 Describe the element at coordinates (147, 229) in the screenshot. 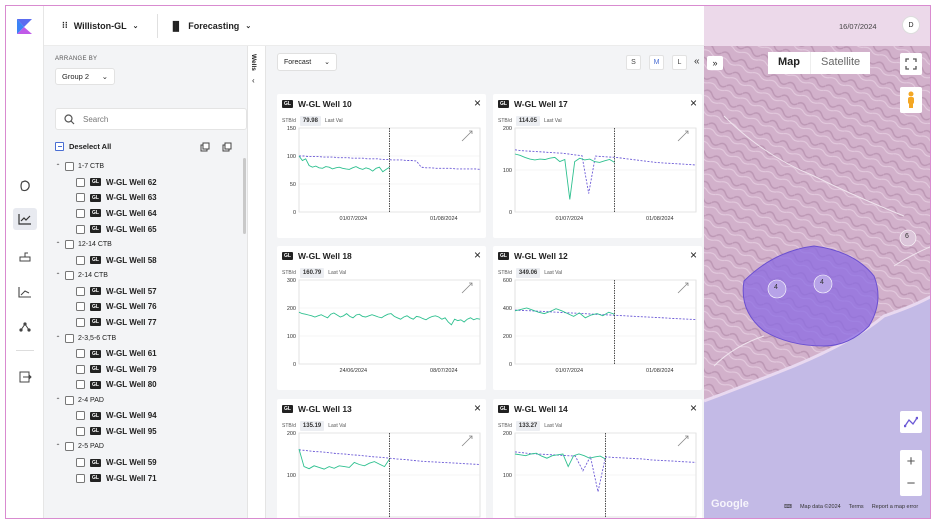

I see `well-item: GL W-GL Well 65` at that location.